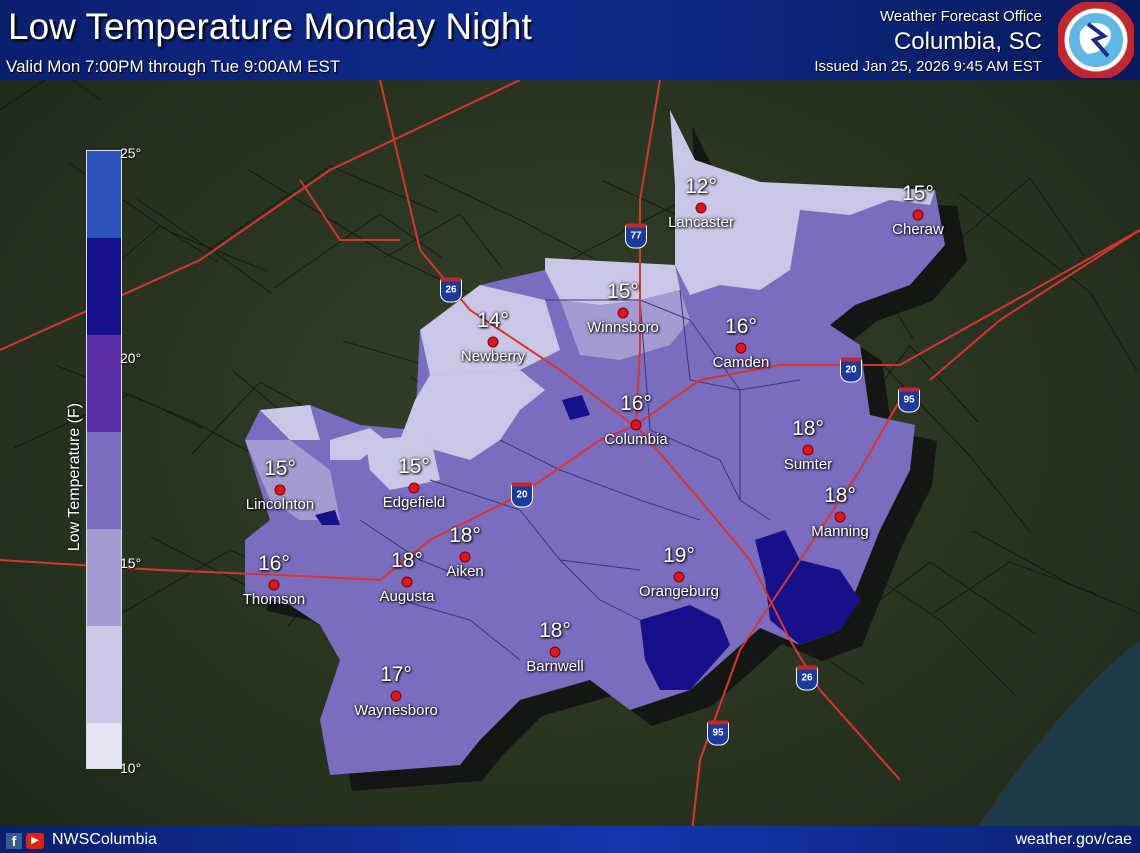  What do you see at coordinates (701, 222) in the screenshot?
I see `city-name-lancaster: Lancaster` at bounding box center [701, 222].